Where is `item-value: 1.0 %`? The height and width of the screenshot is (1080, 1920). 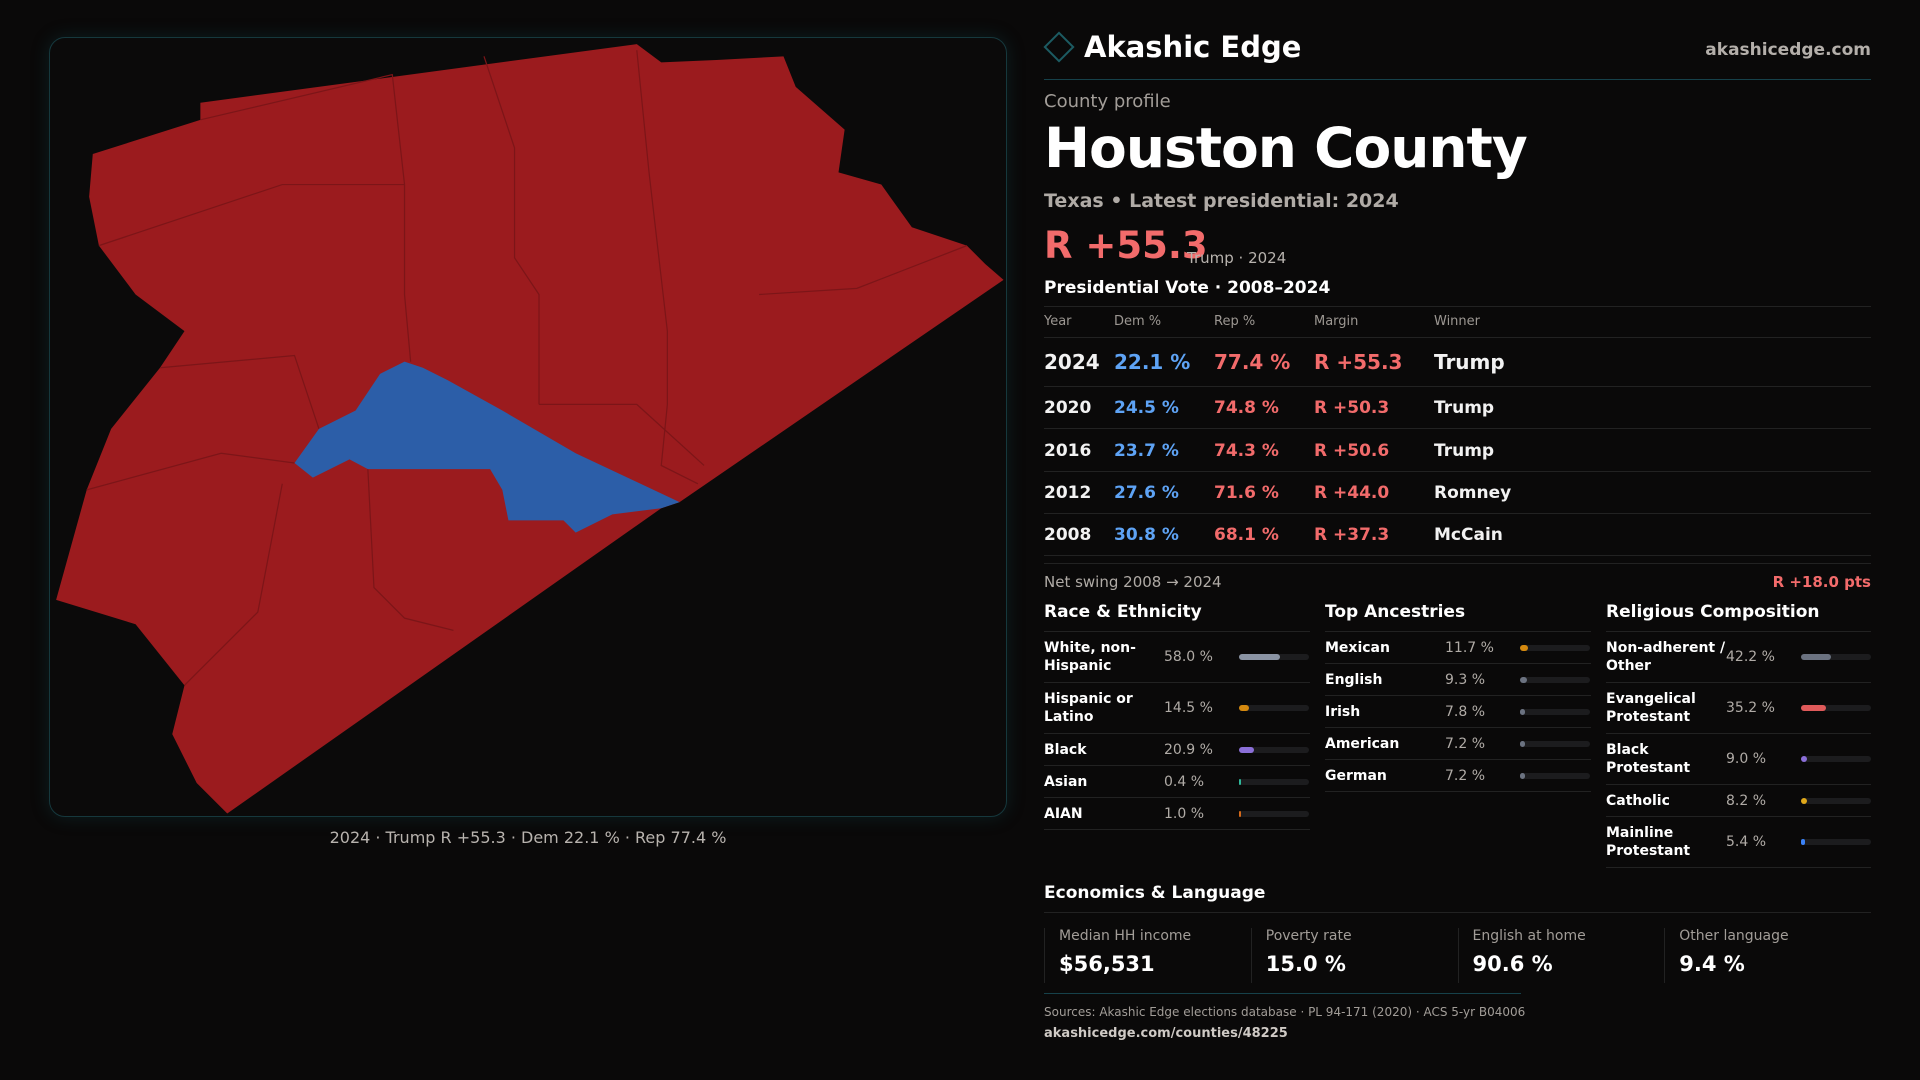 item-value: 1.0 % is located at coordinates (1184, 813).